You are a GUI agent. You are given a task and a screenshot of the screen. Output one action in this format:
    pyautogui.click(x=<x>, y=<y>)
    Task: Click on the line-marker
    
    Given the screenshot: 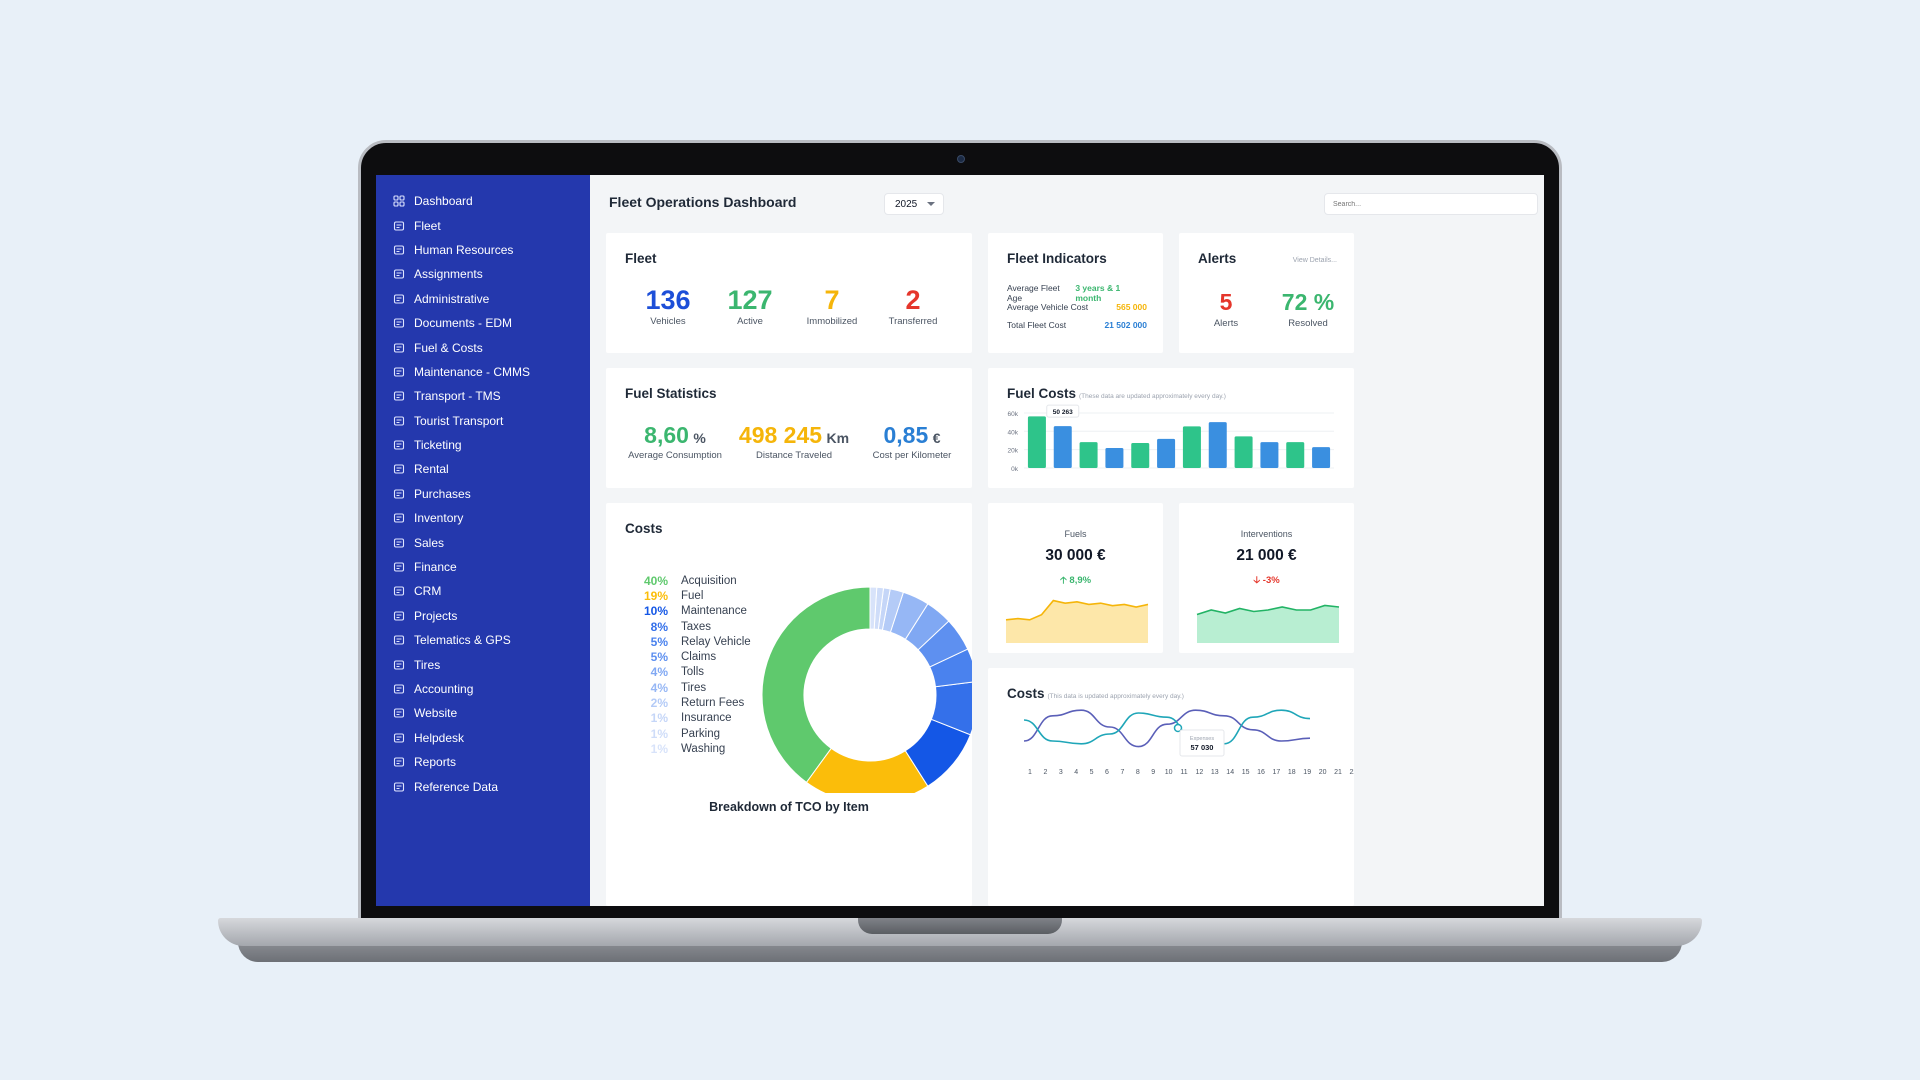 What is the action you would take?
    pyautogui.click(x=1178, y=728)
    